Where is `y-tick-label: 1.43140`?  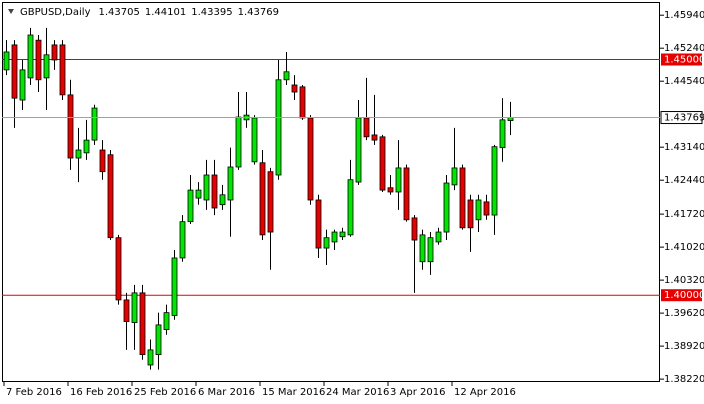 y-tick-label: 1.43140 is located at coordinates (684, 147).